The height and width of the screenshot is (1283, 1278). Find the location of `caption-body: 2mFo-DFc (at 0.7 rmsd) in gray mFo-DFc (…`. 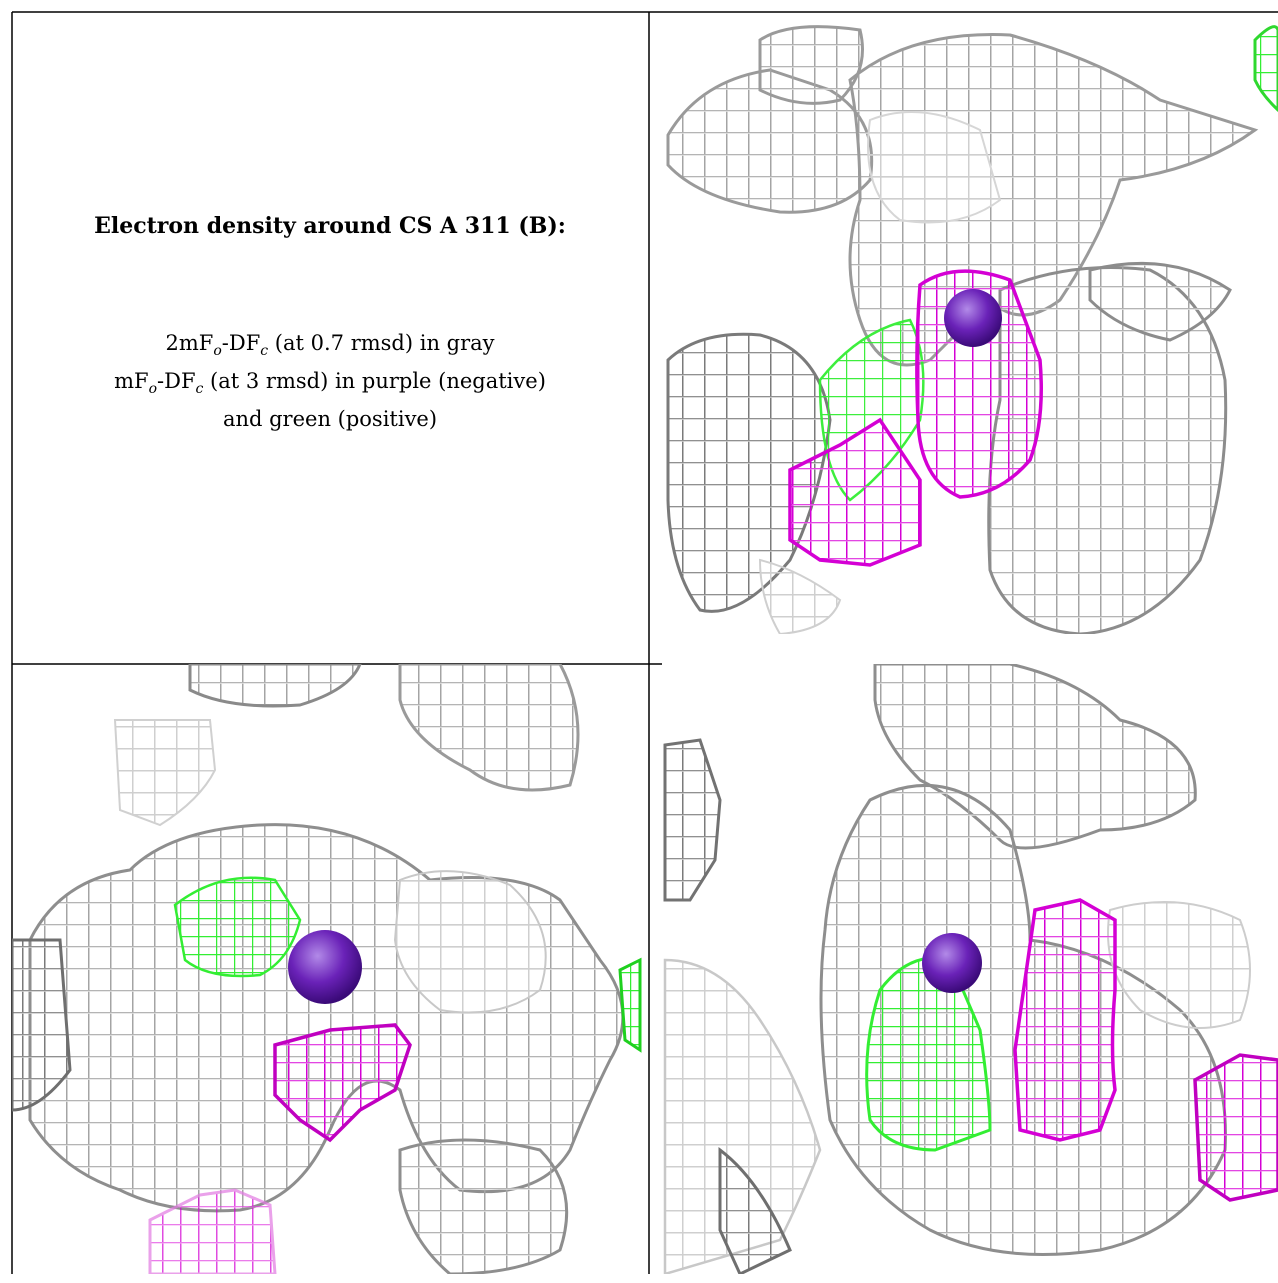

caption-body: 2mFo-DFc (at 0.7 rmsd) in gray mFo-DFc (… is located at coordinates (330, 381).